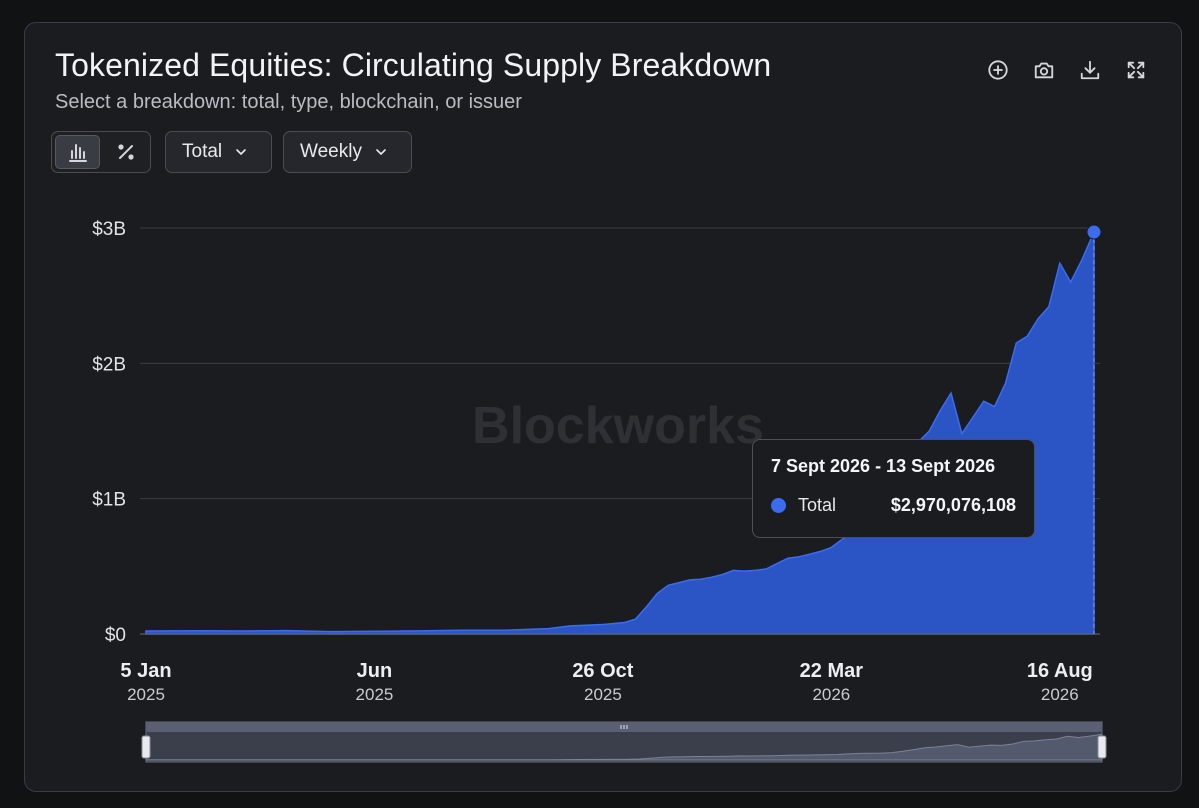 This screenshot has height=808, width=1199. I want to click on y-axis: $0 $1B $2B $3B, so click(109, 432).